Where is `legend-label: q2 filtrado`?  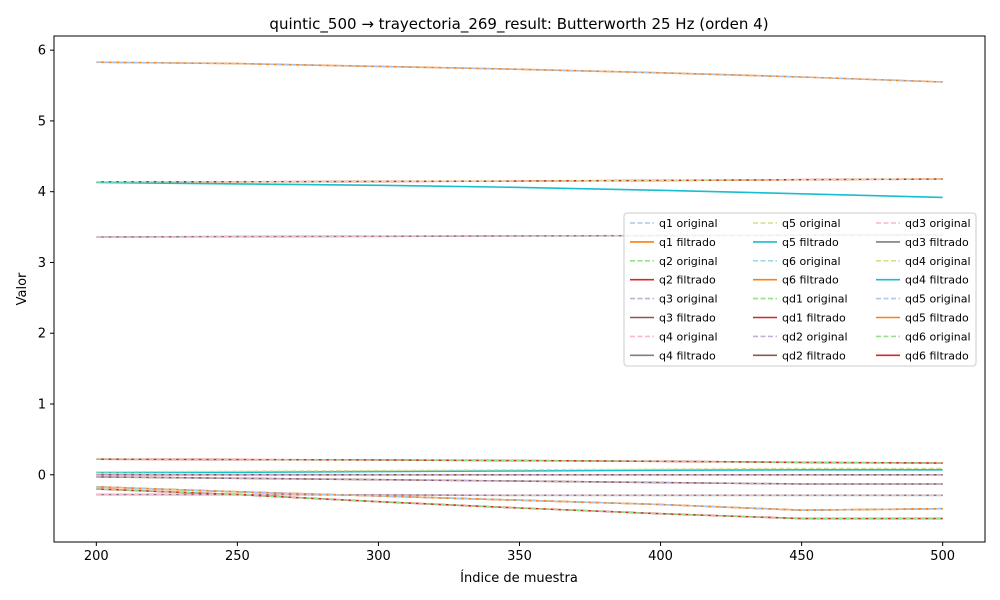
legend-label: q2 filtrado is located at coordinates (687, 280).